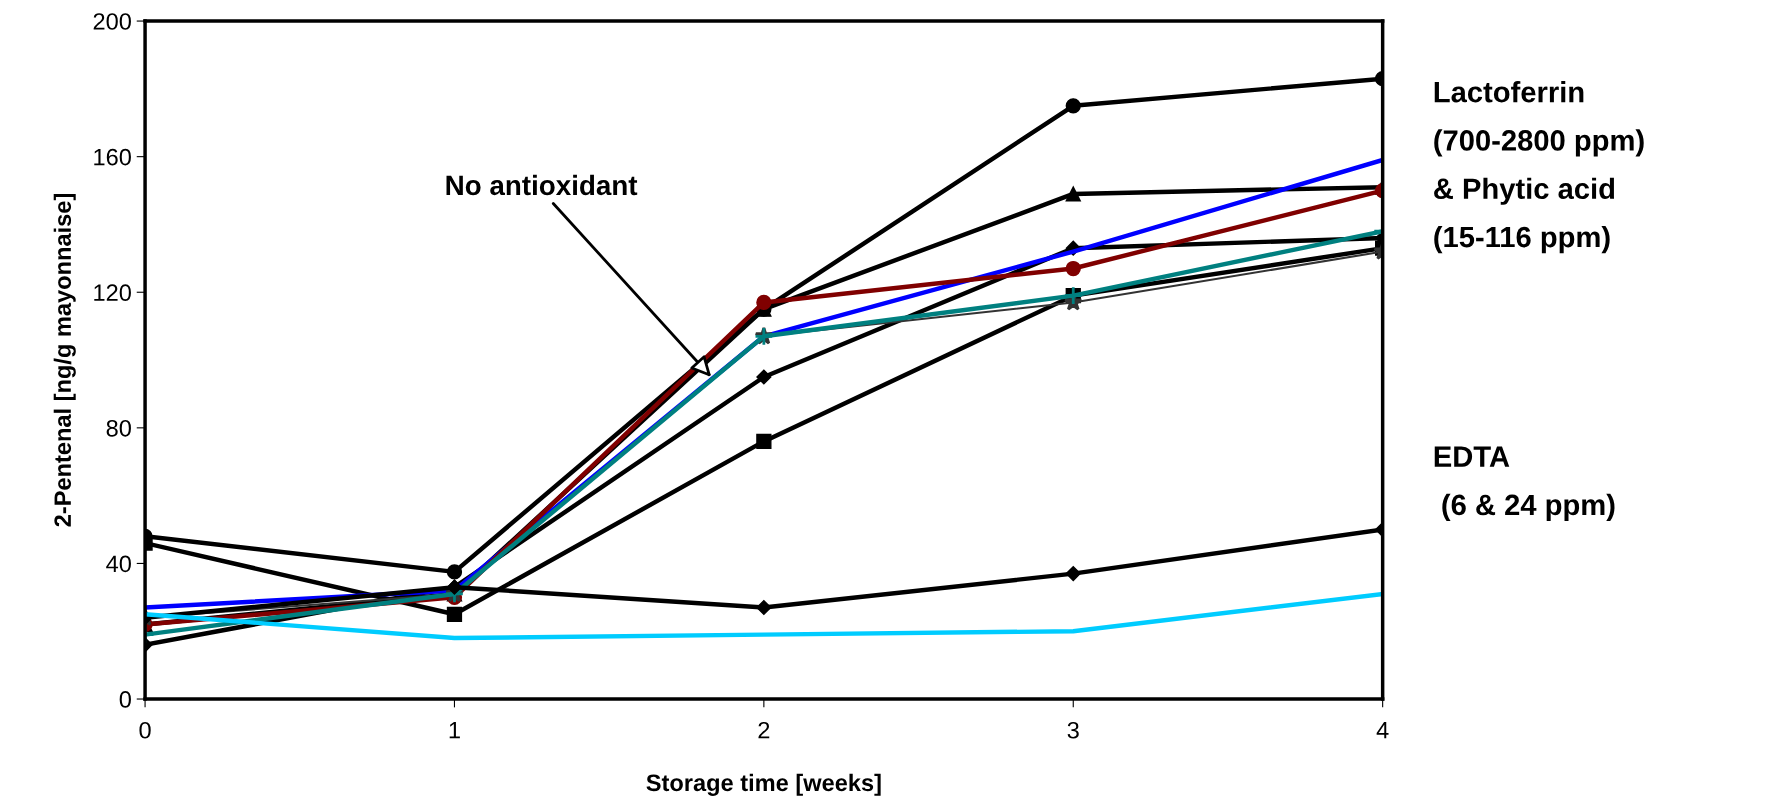  I want to click on y-tick-label: 40, so click(118, 564).